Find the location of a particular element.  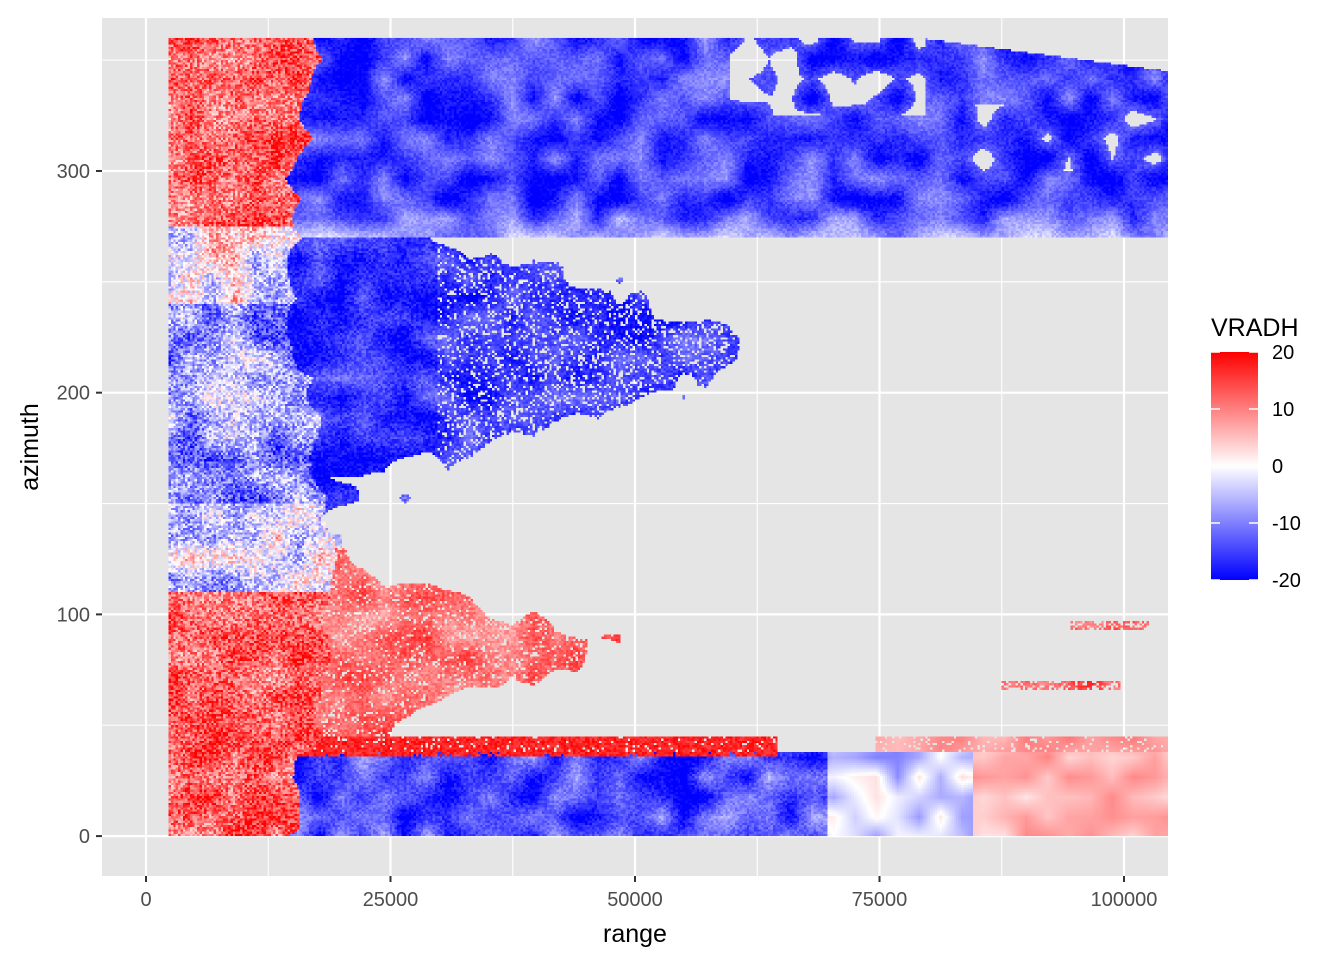

y-tick-label: 0 is located at coordinates (84, 837).